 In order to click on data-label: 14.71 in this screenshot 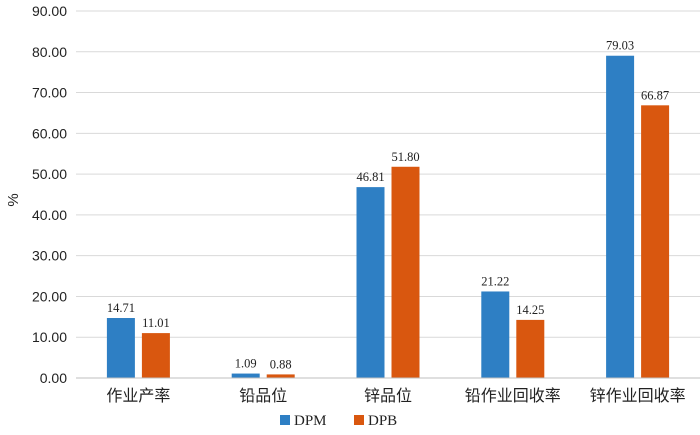, I will do `click(121, 308)`.